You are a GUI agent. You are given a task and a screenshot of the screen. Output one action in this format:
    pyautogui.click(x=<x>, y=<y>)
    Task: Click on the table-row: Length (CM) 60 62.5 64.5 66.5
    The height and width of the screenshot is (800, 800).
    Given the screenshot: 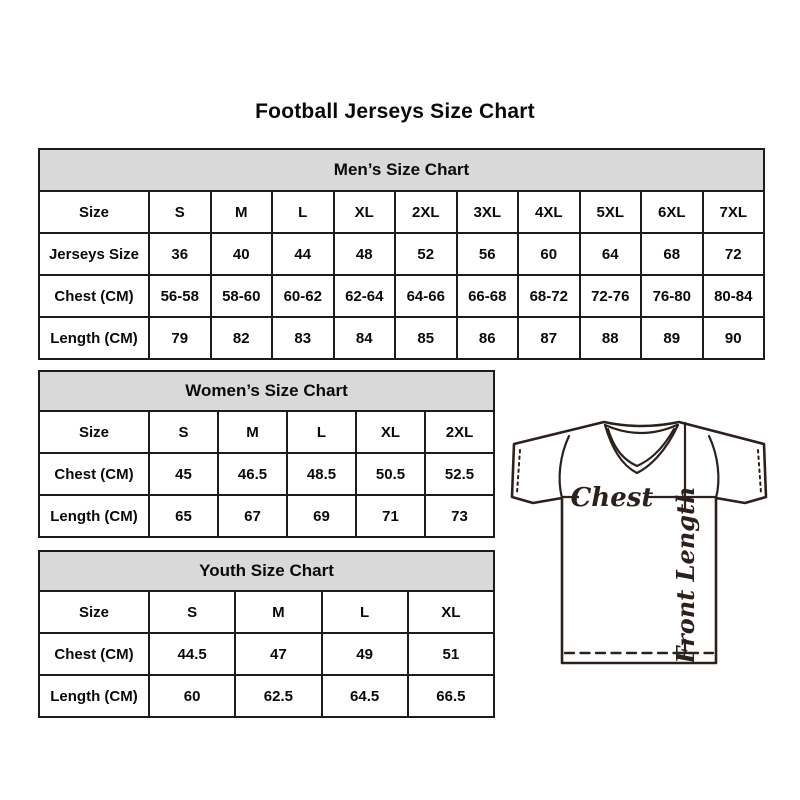 What is the action you would take?
    pyautogui.click(x=267, y=696)
    